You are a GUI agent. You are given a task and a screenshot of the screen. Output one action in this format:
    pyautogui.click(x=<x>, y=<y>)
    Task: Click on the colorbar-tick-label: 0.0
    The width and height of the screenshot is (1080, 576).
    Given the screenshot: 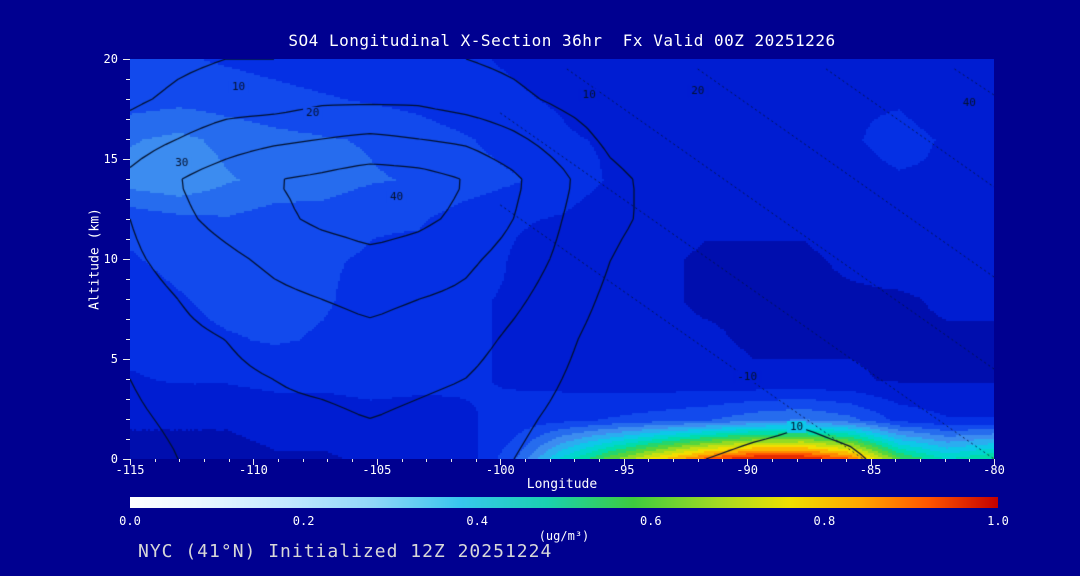 What is the action you would take?
    pyautogui.click(x=130, y=521)
    